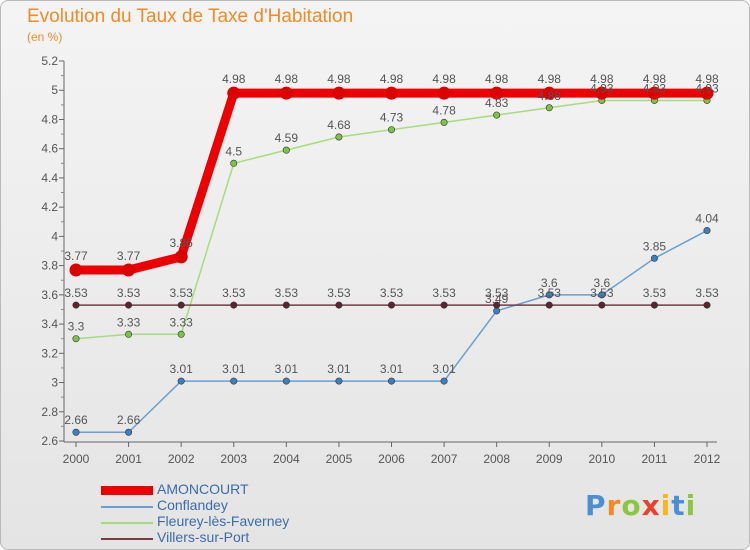  Describe the element at coordinates (128, 459) in the screenshot. I see `x-tick-label: 2001` at that location.